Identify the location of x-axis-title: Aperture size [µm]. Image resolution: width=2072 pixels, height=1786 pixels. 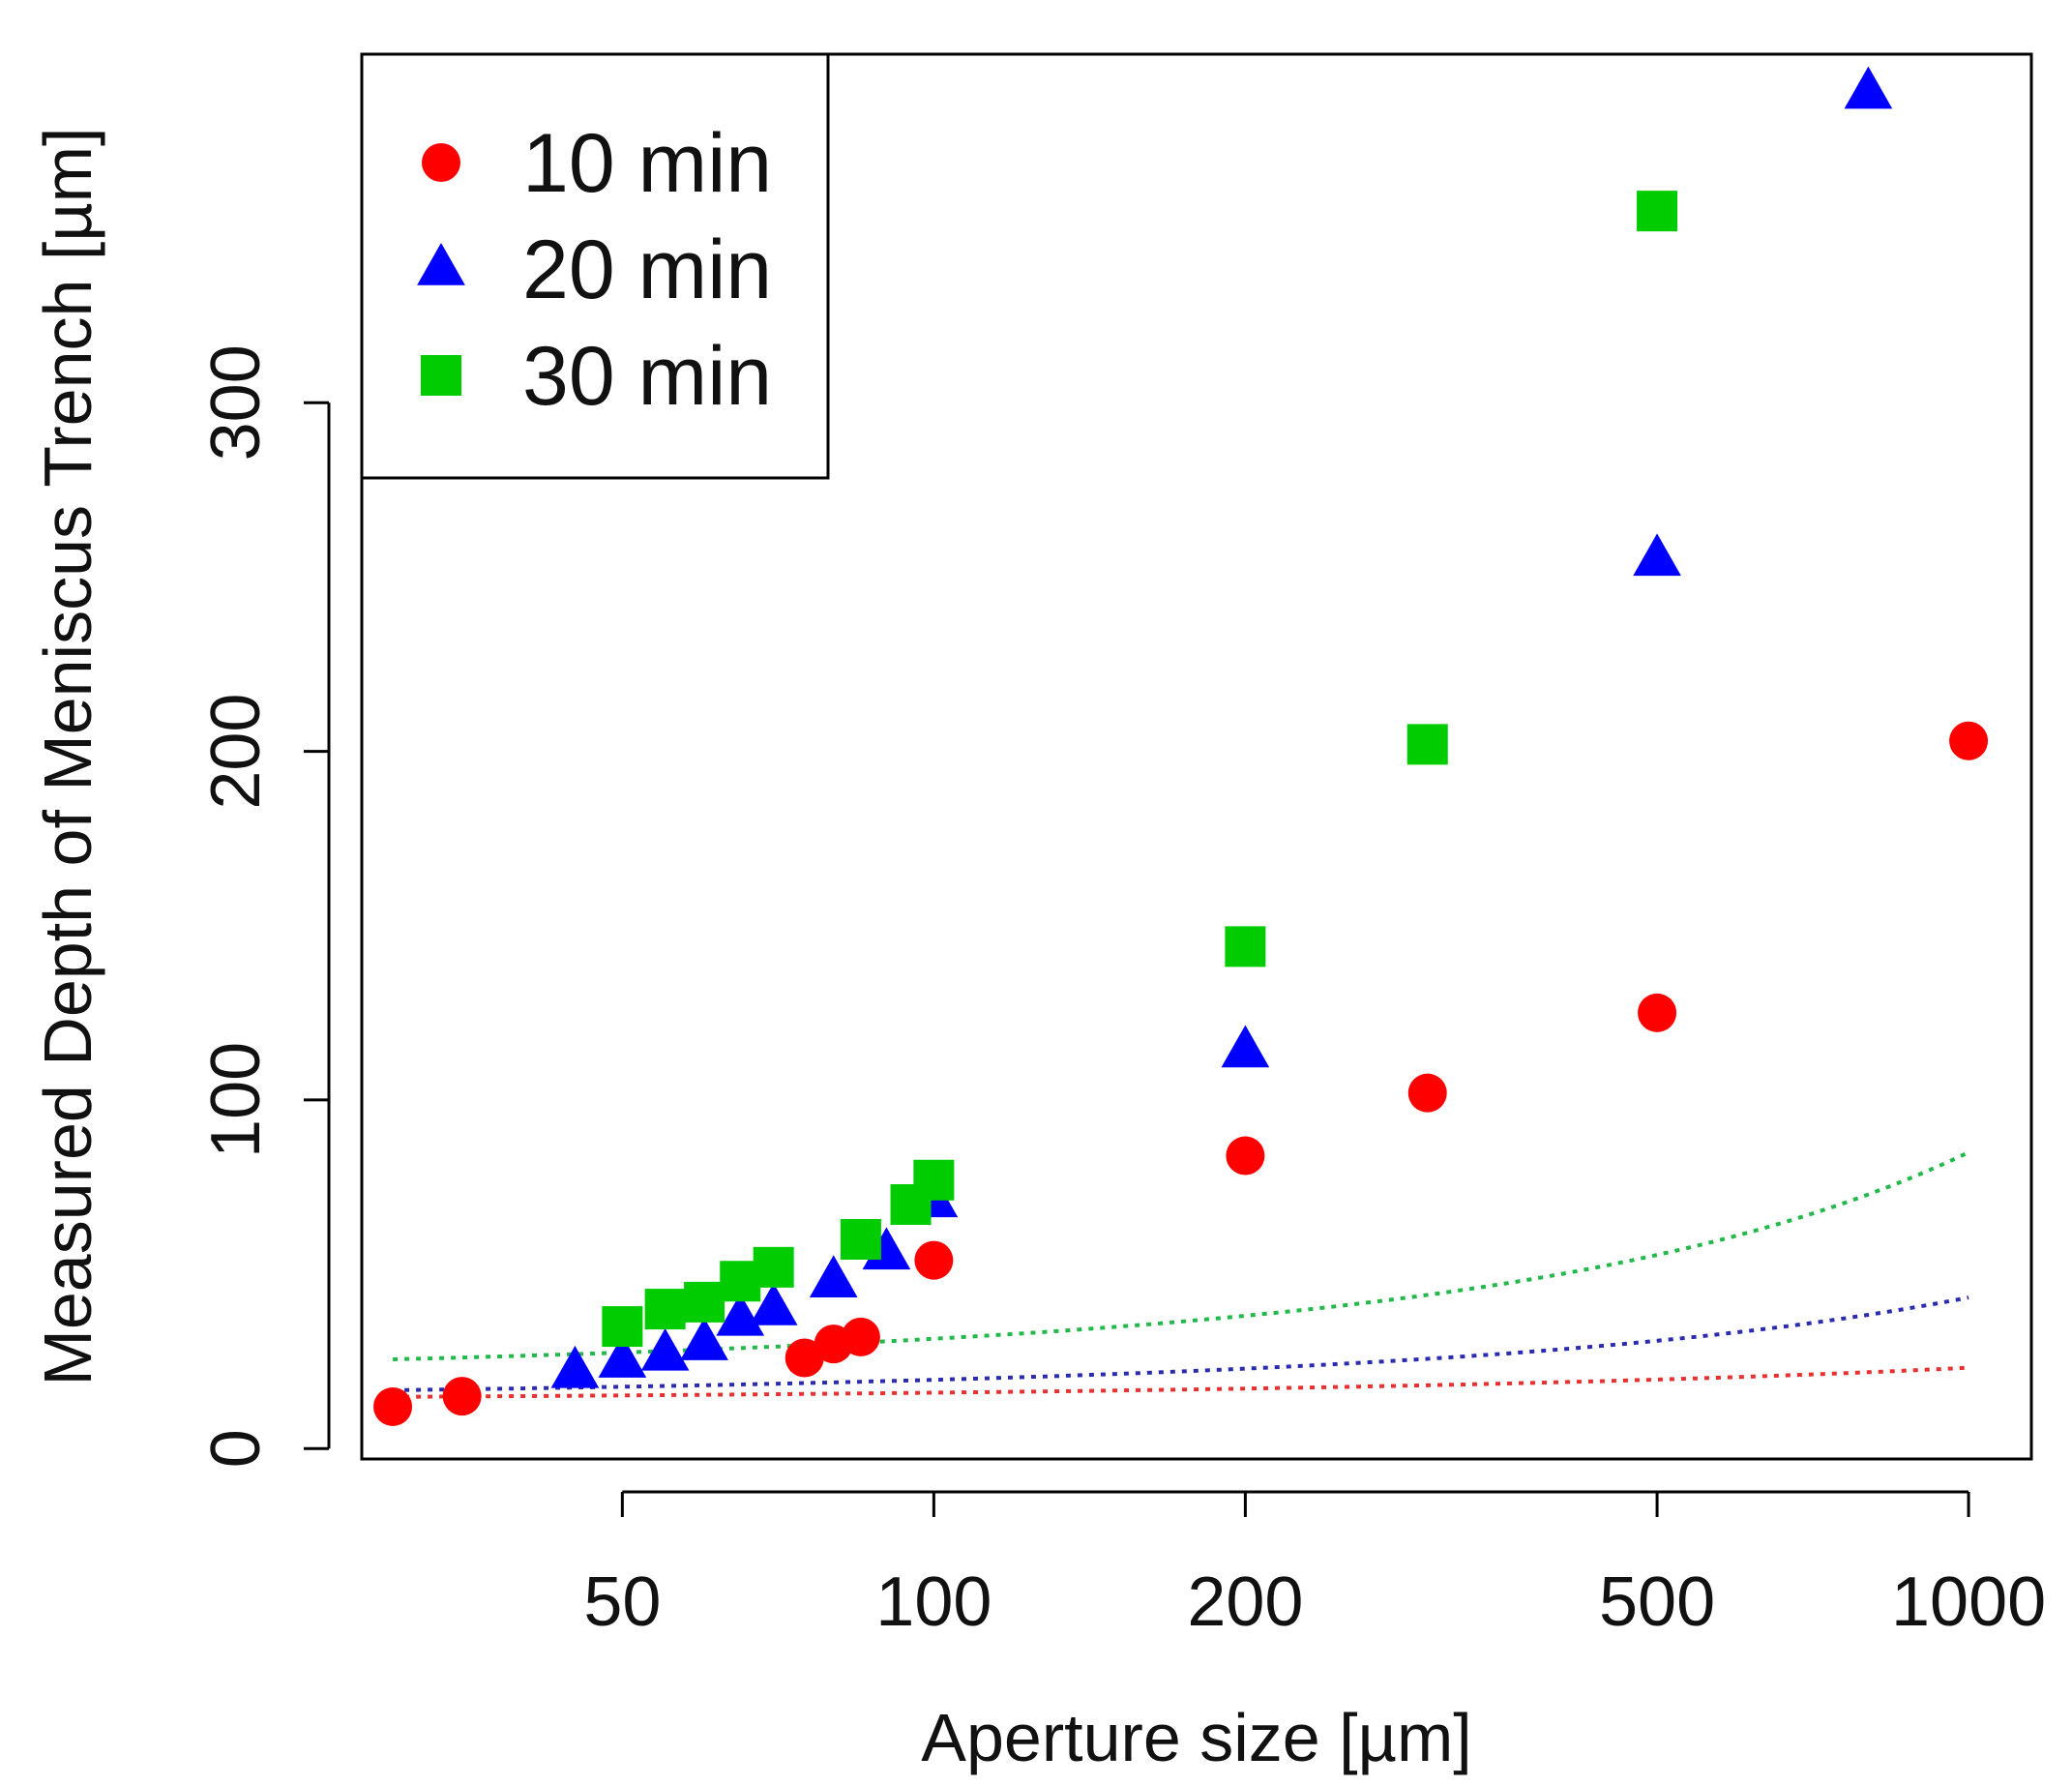
(1196, 1737).